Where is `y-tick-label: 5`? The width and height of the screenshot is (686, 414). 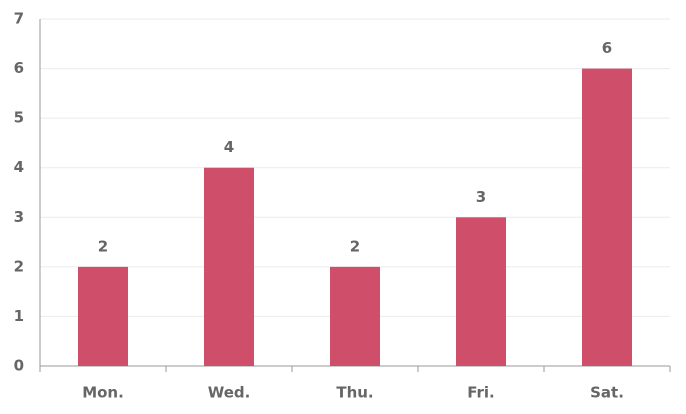
y-tick-label: 5 is located at coordinates (19, 118).